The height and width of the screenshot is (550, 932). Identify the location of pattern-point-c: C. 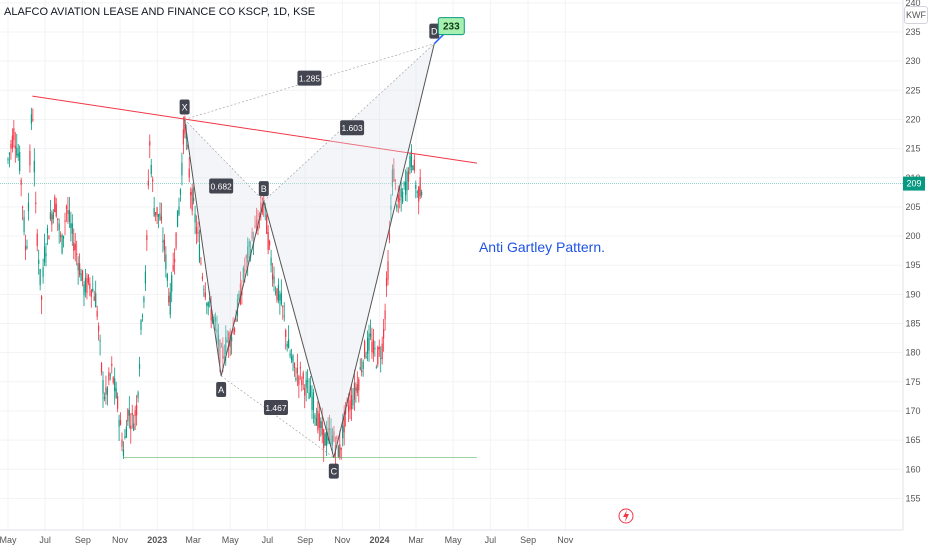
(333, 471).